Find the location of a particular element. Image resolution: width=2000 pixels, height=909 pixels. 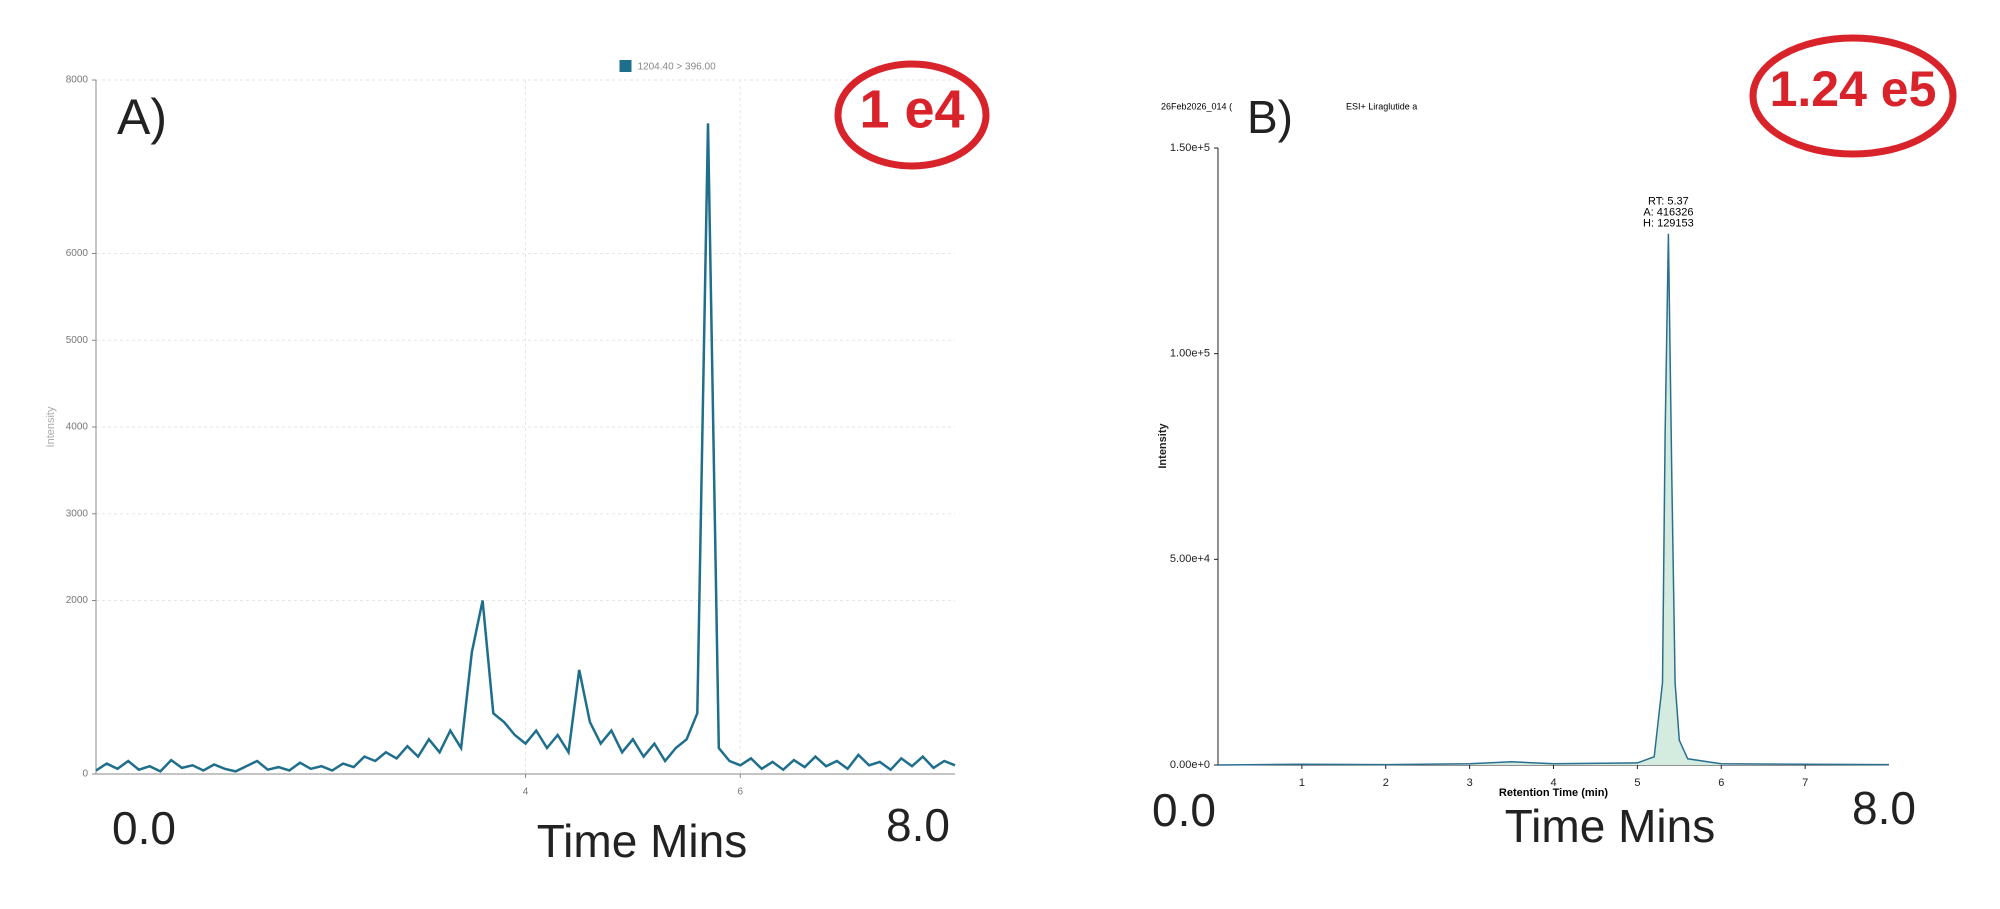

y-tick-label: 2000 is located at coordinates (77, 600).